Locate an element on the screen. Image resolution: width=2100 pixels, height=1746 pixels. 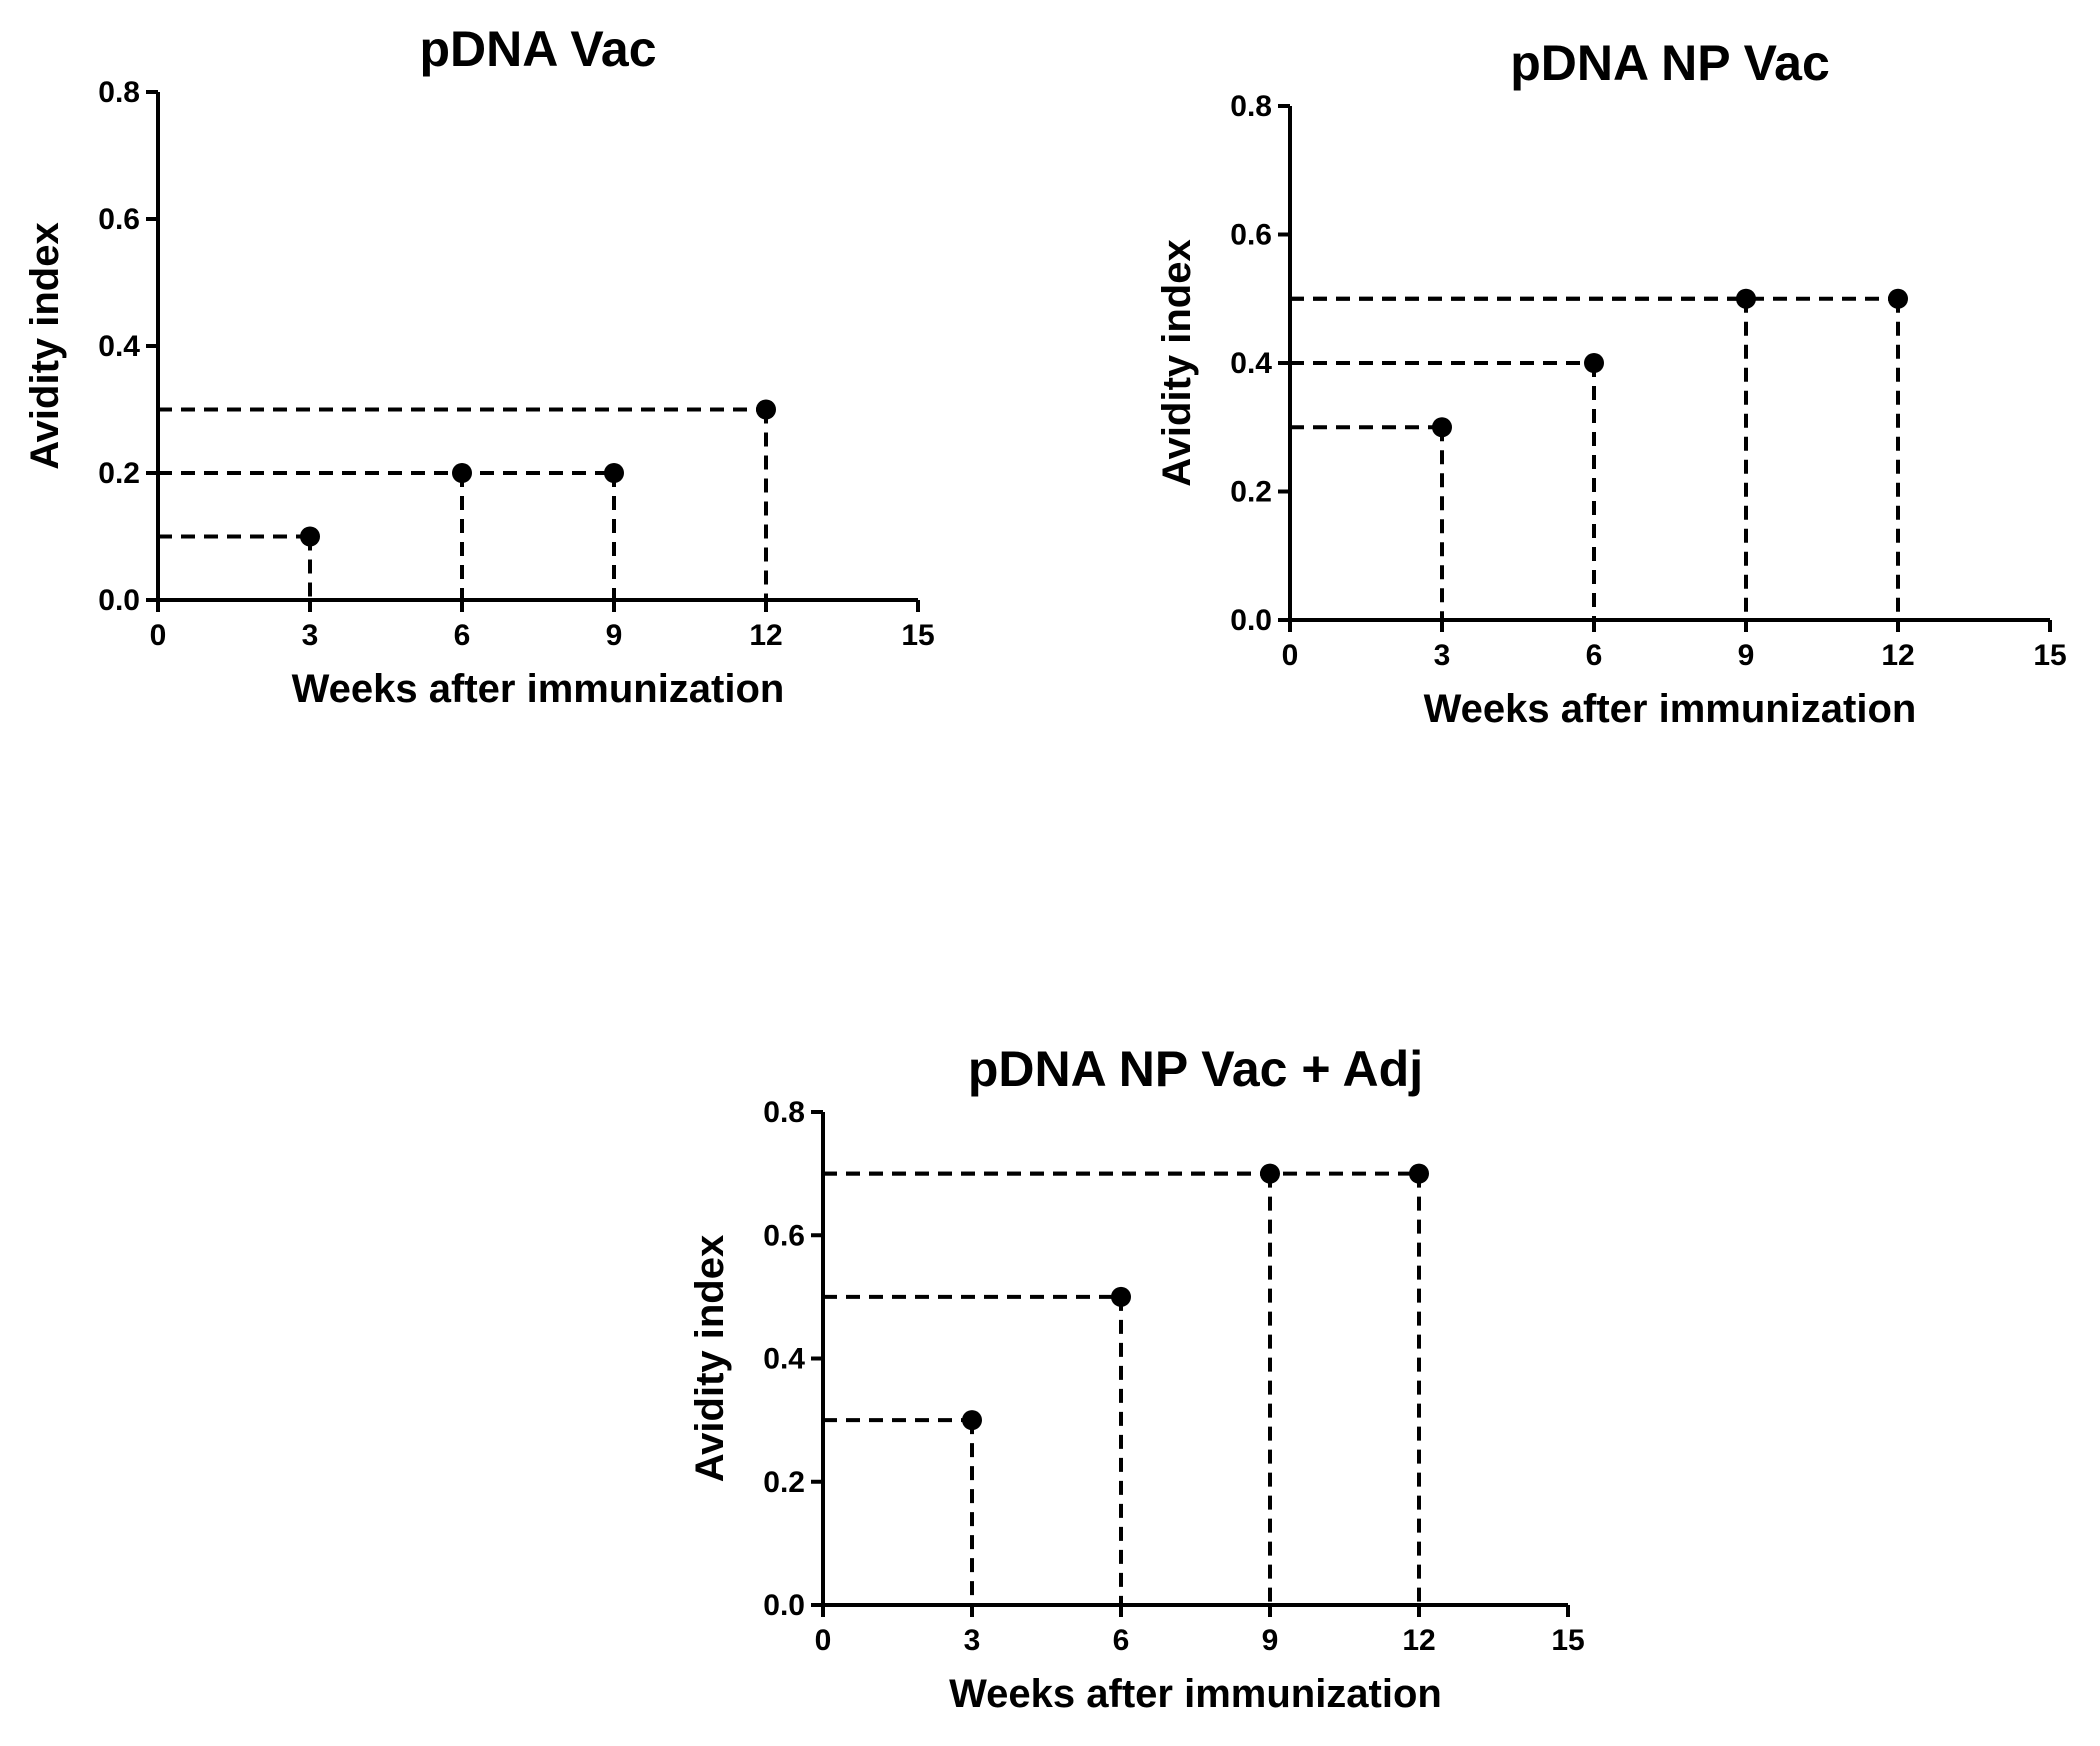
chart-title: pDNA Vac is located at coordinates (537, 49).